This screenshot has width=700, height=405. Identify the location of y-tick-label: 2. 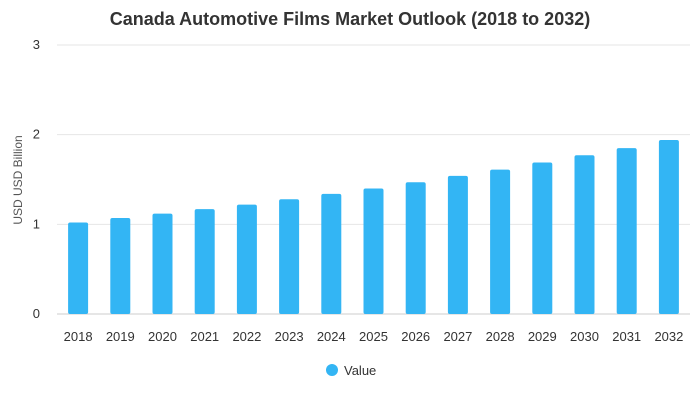
(36, 134).